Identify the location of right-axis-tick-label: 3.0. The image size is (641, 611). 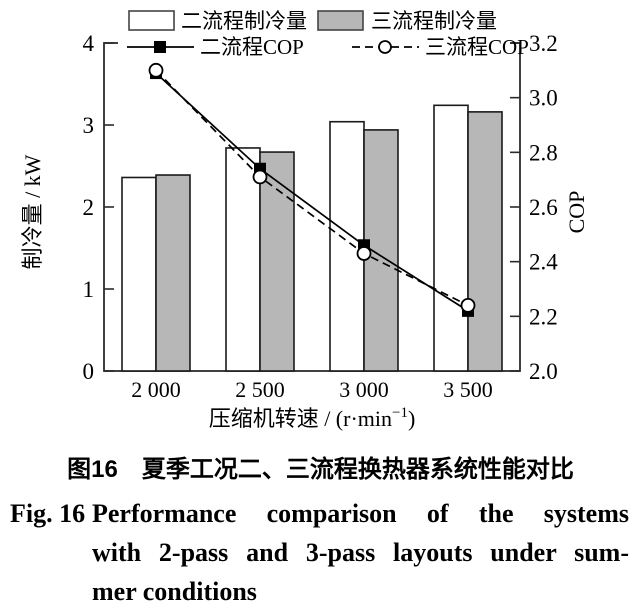
(543, 98).